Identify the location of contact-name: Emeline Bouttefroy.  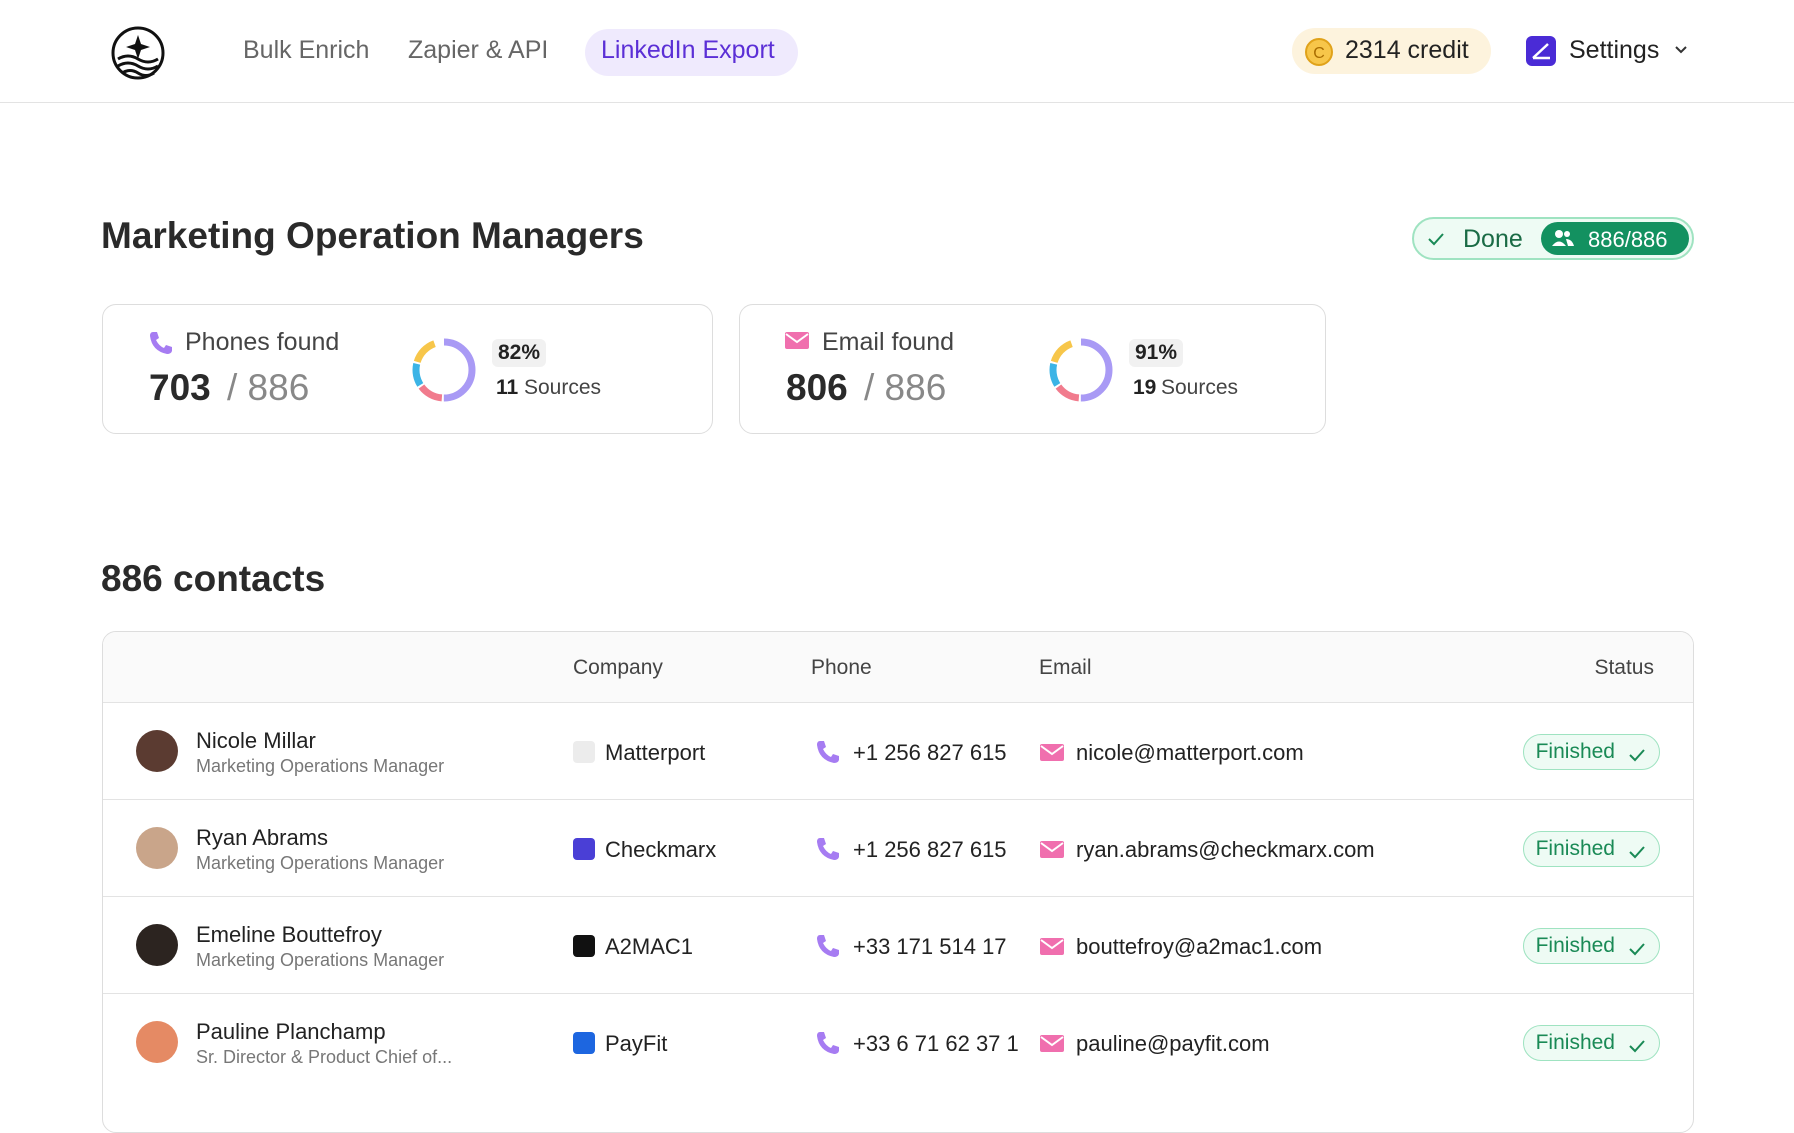
(289, 934).